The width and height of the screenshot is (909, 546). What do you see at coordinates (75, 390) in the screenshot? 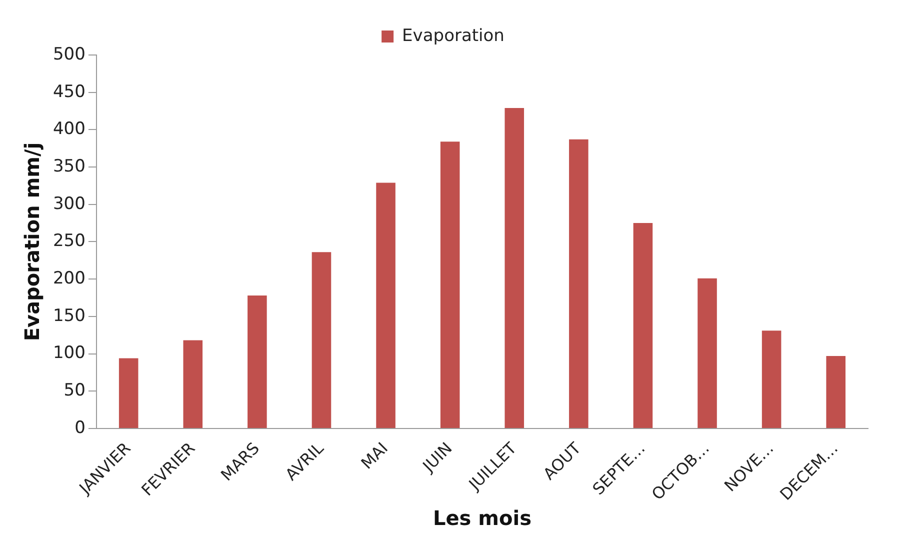
I see `y-tick-label: 50` at bounding box center [75, 390].